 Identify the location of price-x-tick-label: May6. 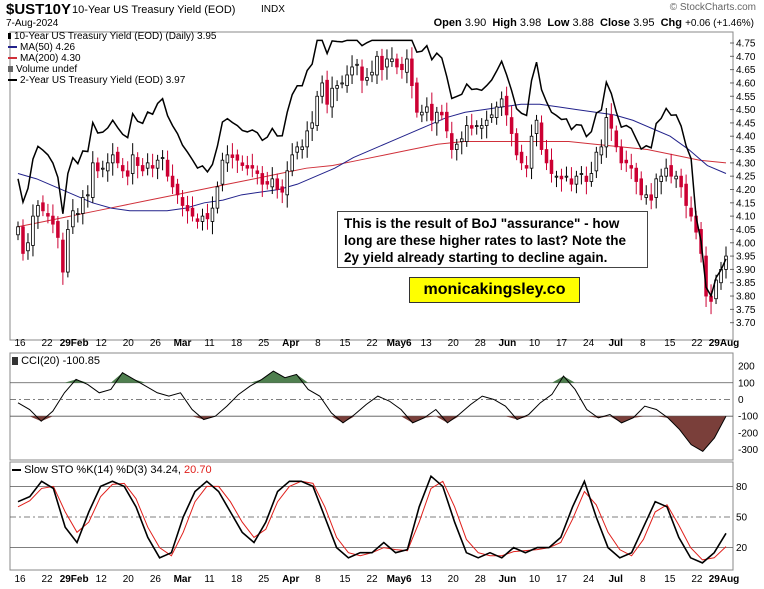
(399, 343).